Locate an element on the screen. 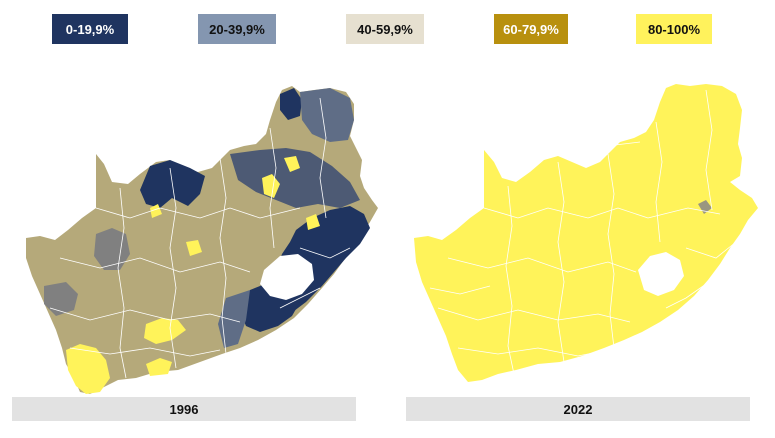  legend-label: 40-59,9% is located at coordinates (385, 29).